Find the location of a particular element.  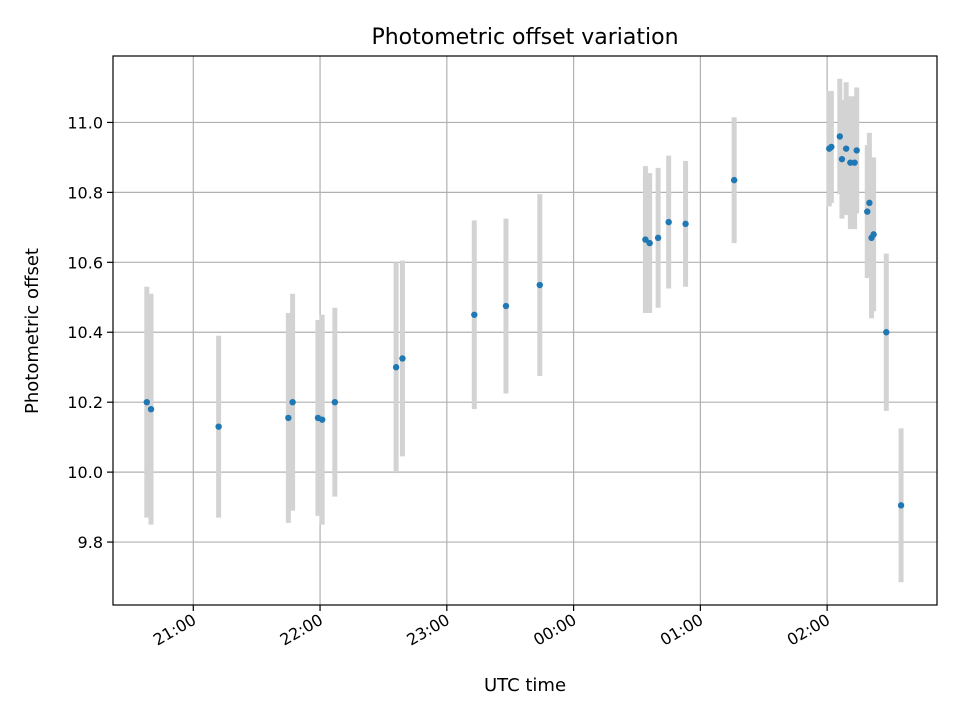

x-tick-label: 23:00 is located at coordinates (427, 630).